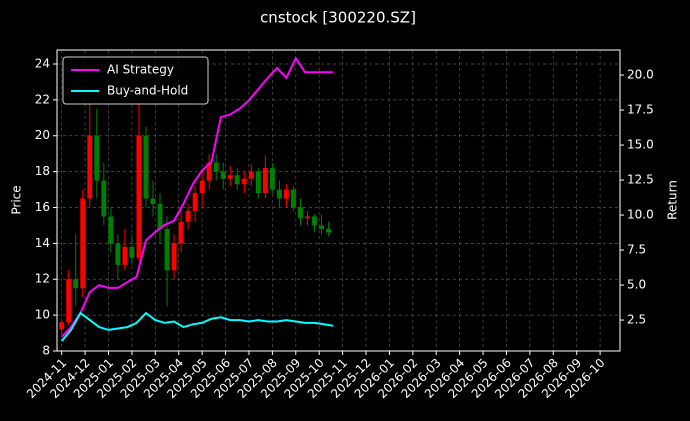 The height and width of the screenshot is (421, 690). I want to click on y2-tick-label: 2.5, so click(636, 320).